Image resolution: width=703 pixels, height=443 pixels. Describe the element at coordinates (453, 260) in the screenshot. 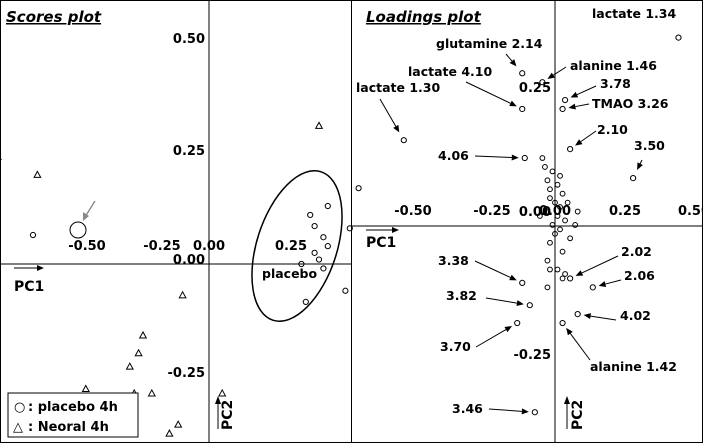

I see `loading-label: 3.38` at that location.